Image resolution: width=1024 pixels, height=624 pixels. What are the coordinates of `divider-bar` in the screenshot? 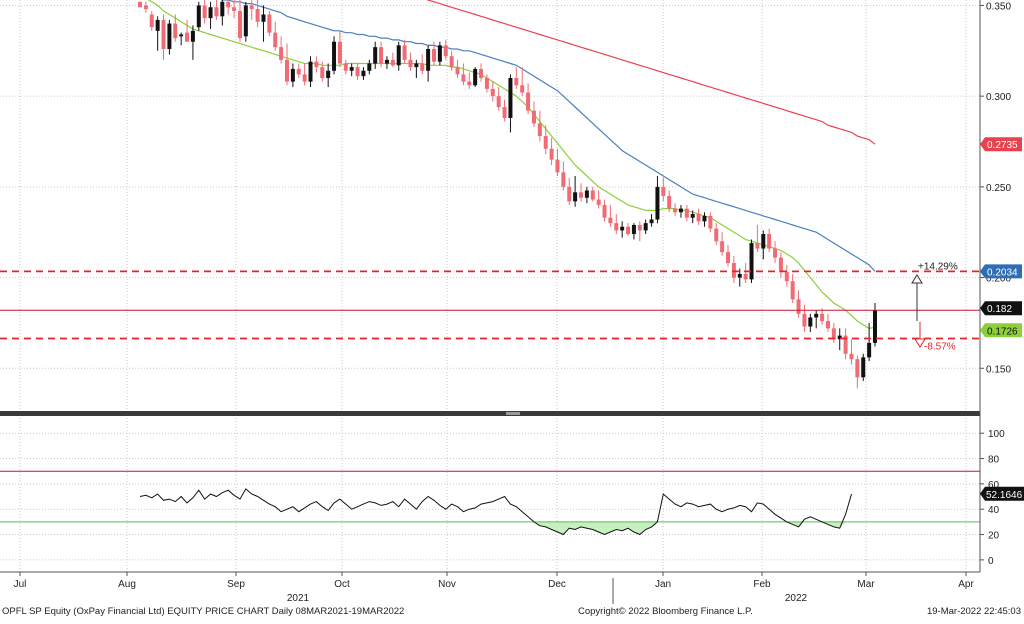 It's located at (490, 413).